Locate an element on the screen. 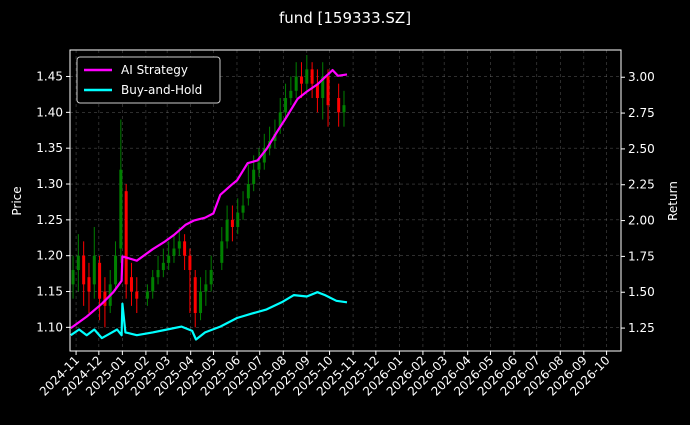 The height and width of the screenshot is (425, 690). y-tick-label-left: 1.15 is located at coordinates (49, 292).